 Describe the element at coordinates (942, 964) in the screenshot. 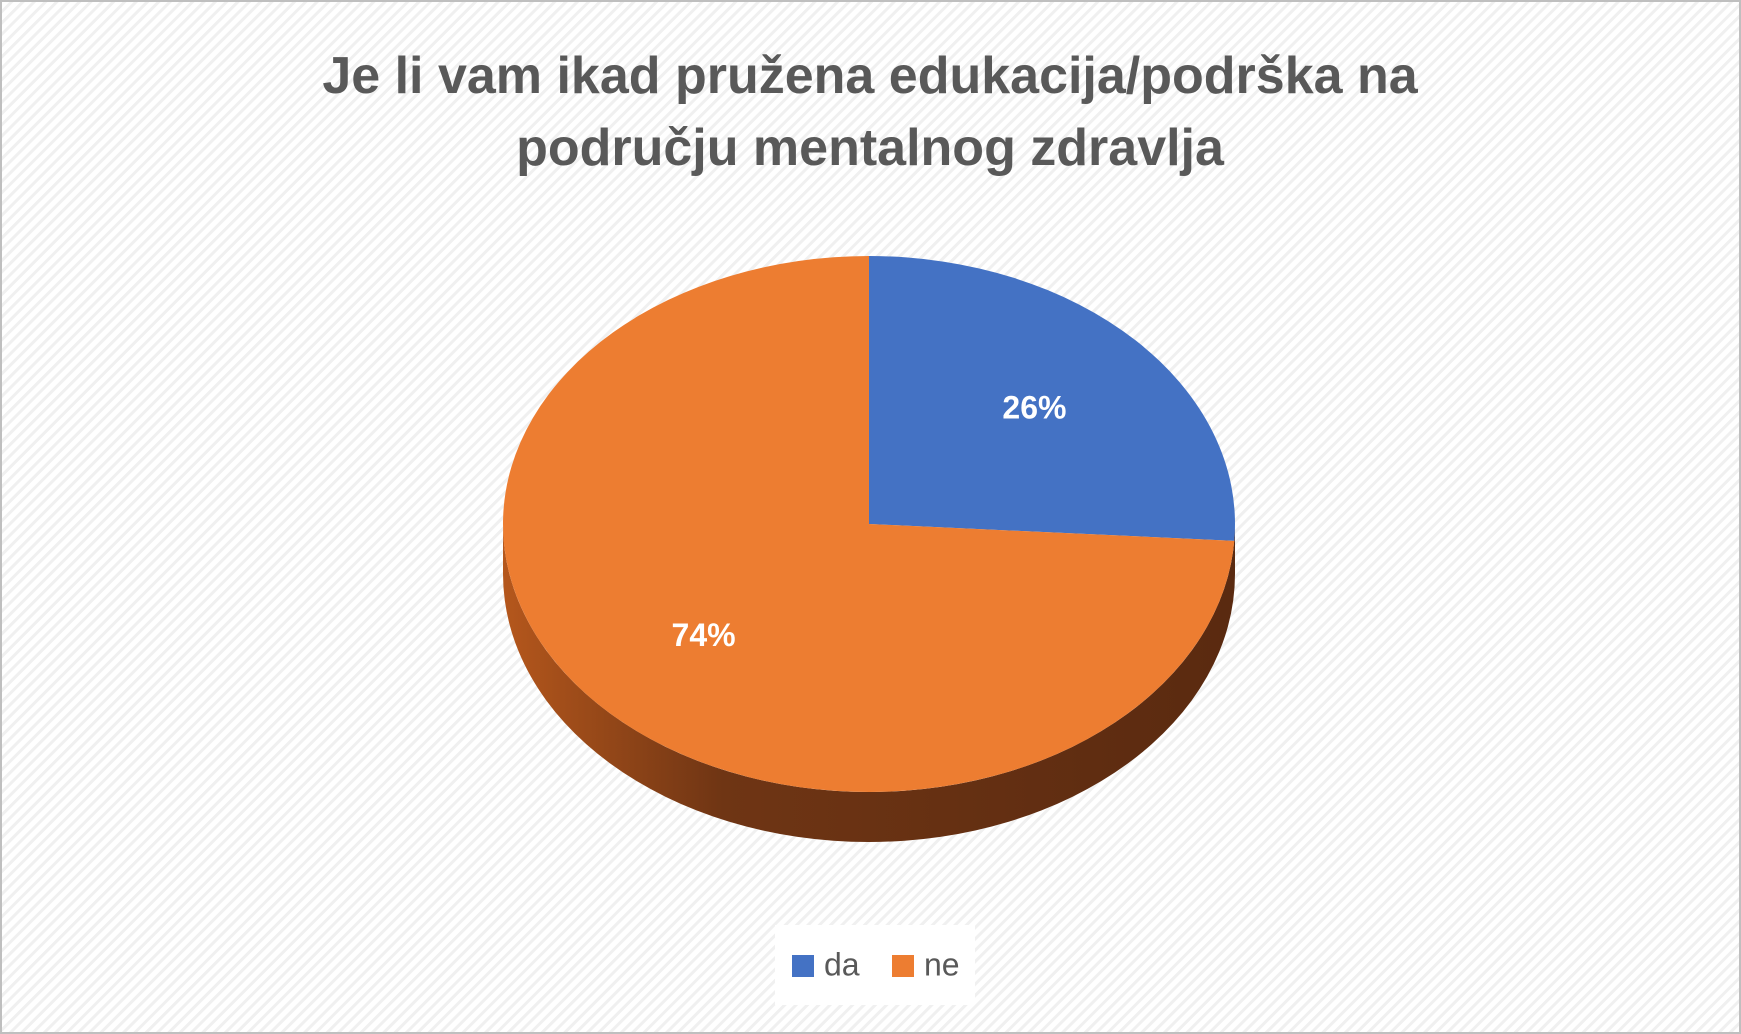

I see `legend-label: ne` at that location.